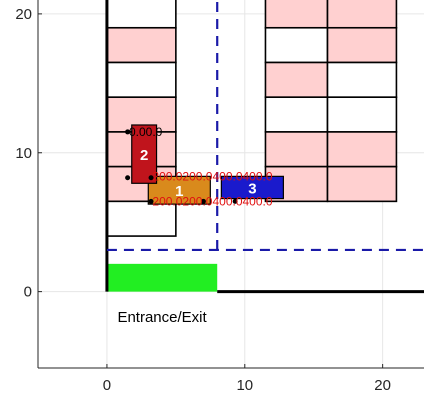  I want to click on annotation-label: 0.00.0, so click(146, 132).